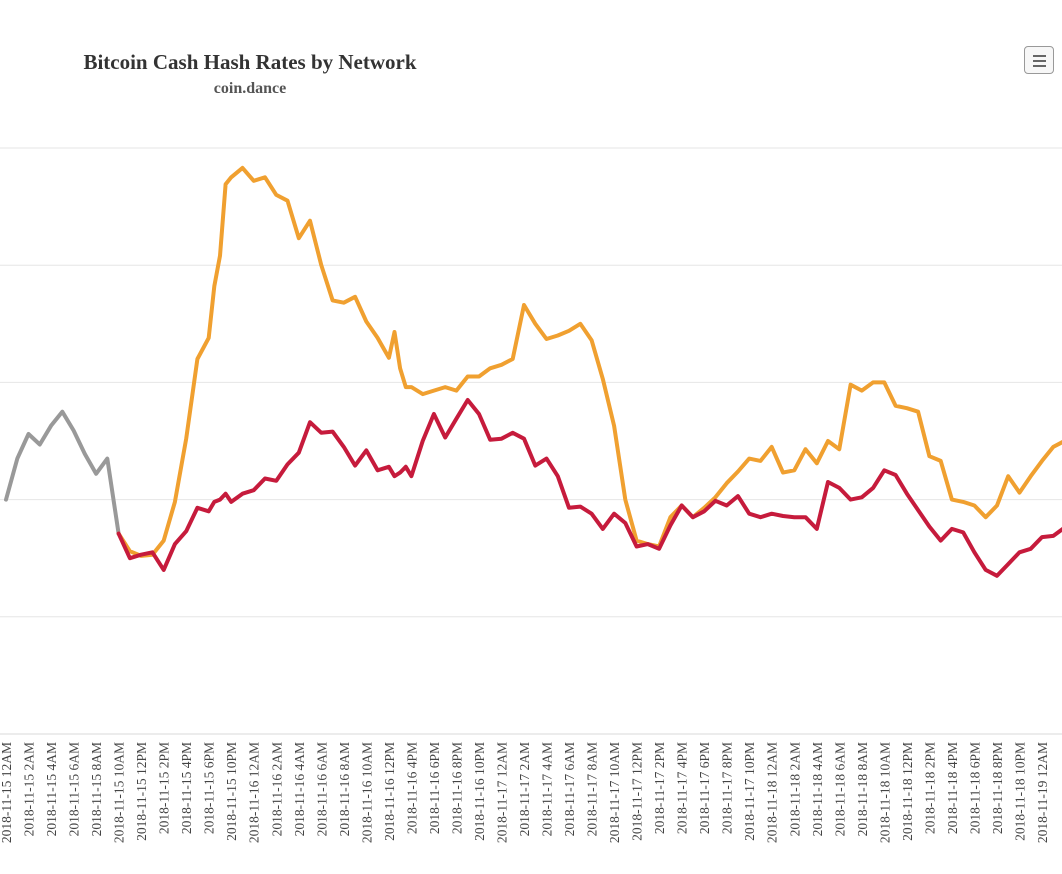 Image resolution: width=1062 pixels, height=874 pixels. I want to click on x-tick-label: 2018-11-18 6PM, so click(974, 788).